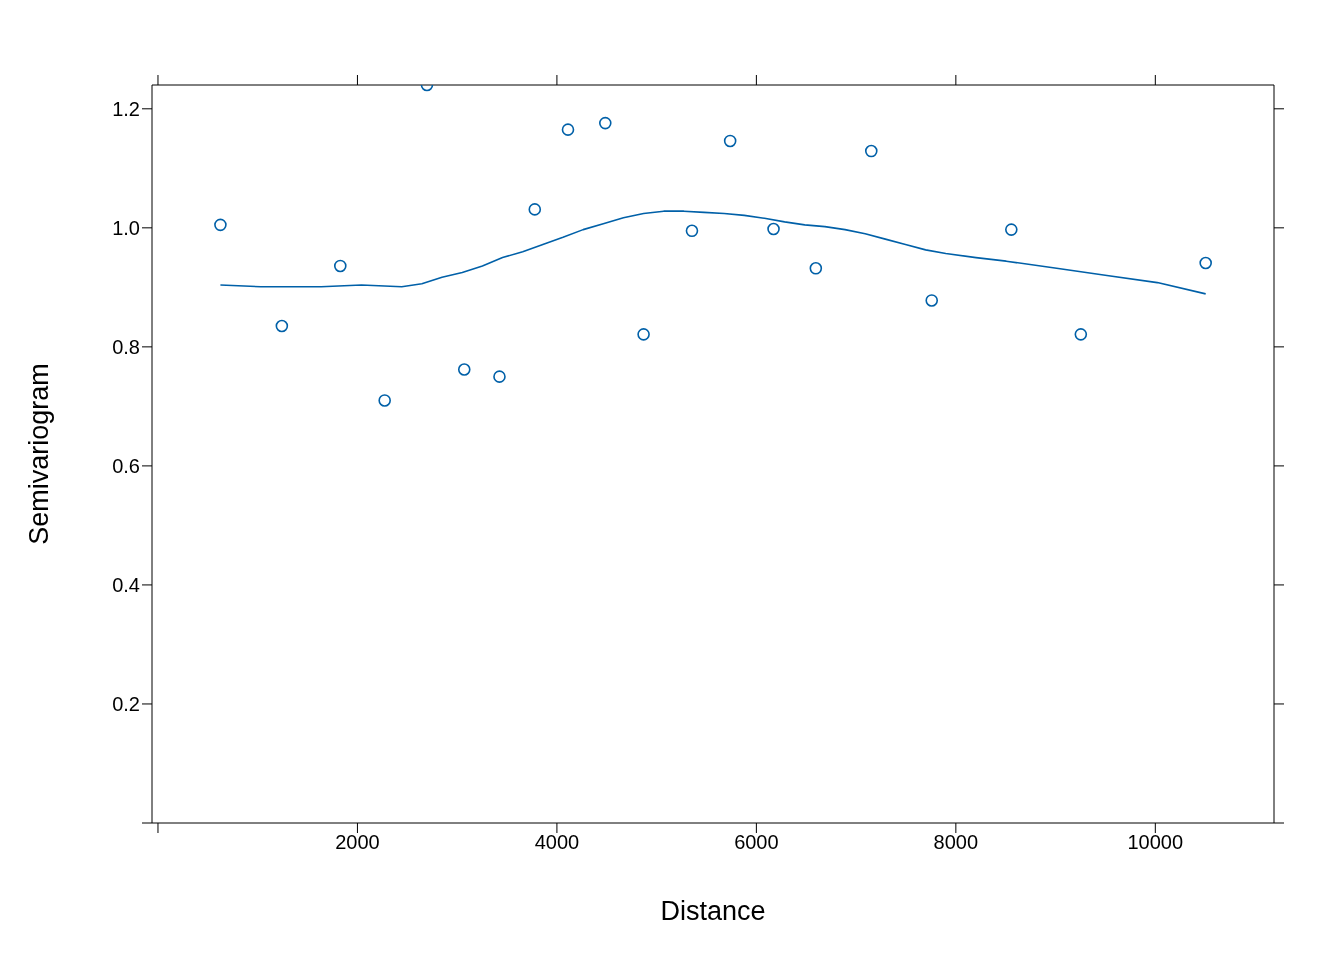  Describe the element at coordinates (1155, 842) in the screenshot. I see `x-tick-label: 10000` at that location.